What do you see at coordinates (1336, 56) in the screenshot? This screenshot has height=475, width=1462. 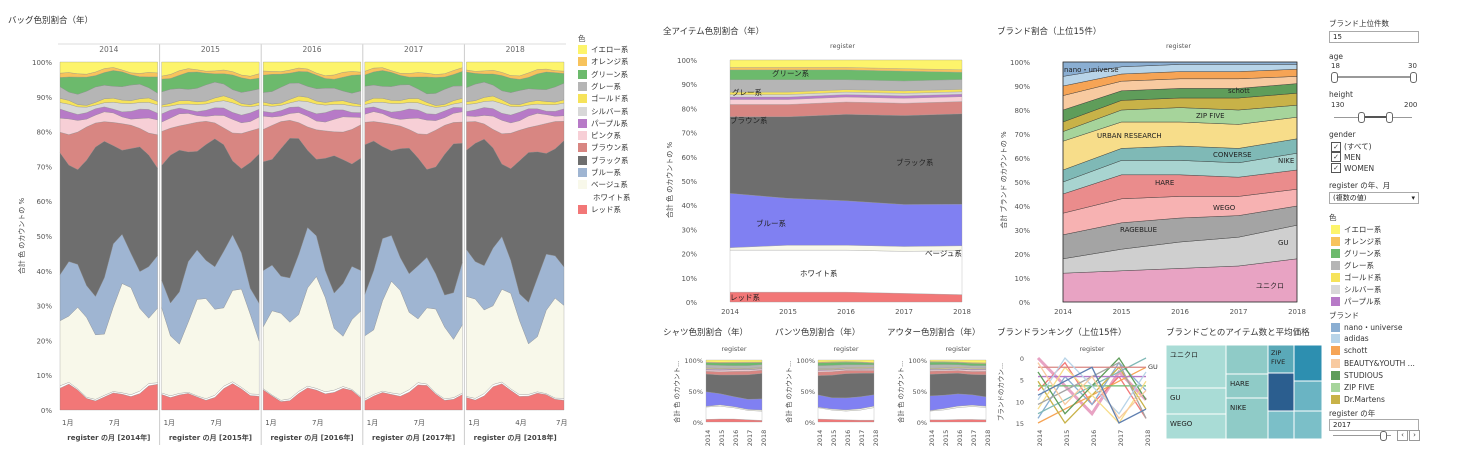 I see `age-label: age` at bounding box center [1336, 56].